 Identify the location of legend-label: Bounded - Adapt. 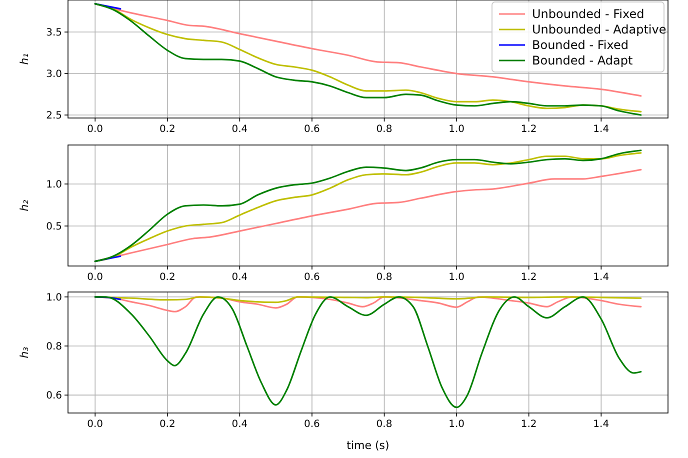
(582, 61).